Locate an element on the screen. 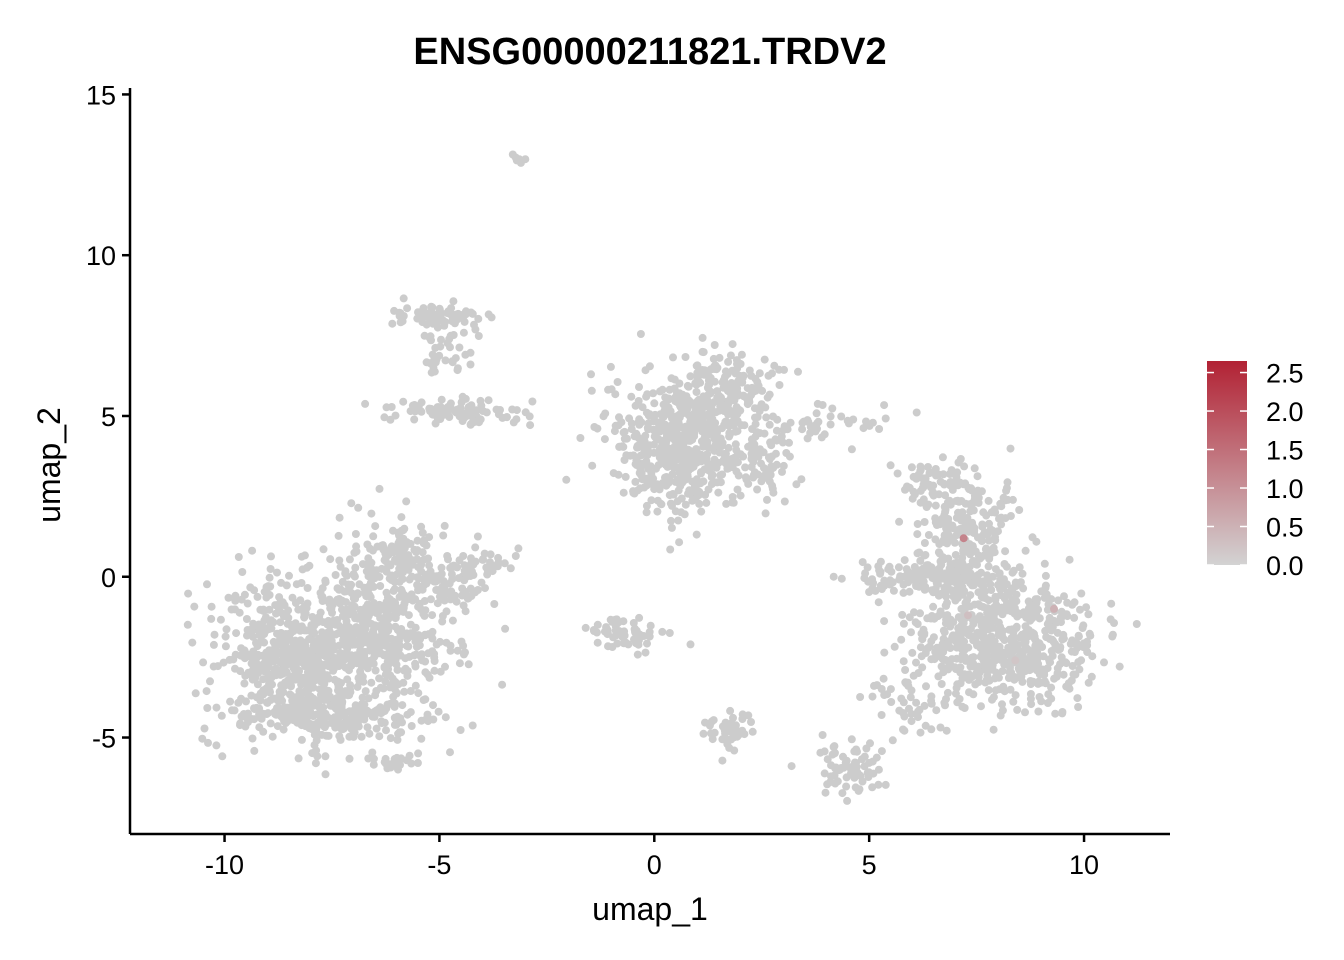  y-axis-label: umap_2 is located at coordinates (49, 465).